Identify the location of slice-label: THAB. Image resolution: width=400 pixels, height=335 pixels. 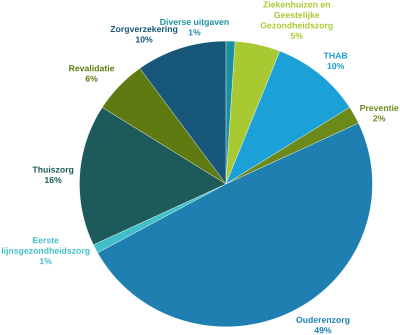
(336, 55).